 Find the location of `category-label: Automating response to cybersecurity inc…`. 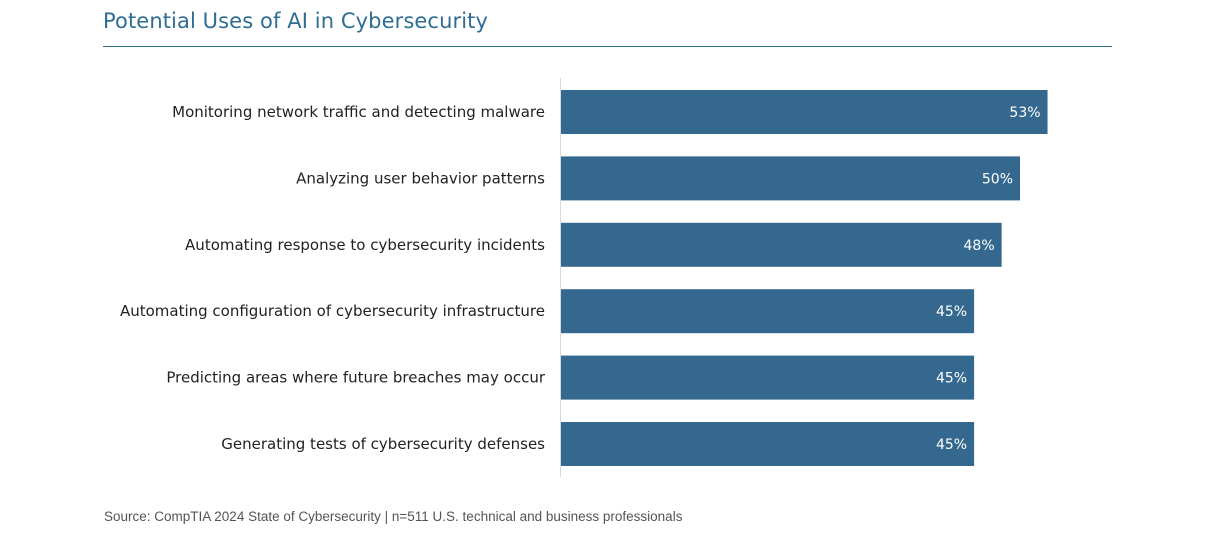

category-label: Automating response to cybersecurity inc… is located at coordinates (365, 245).